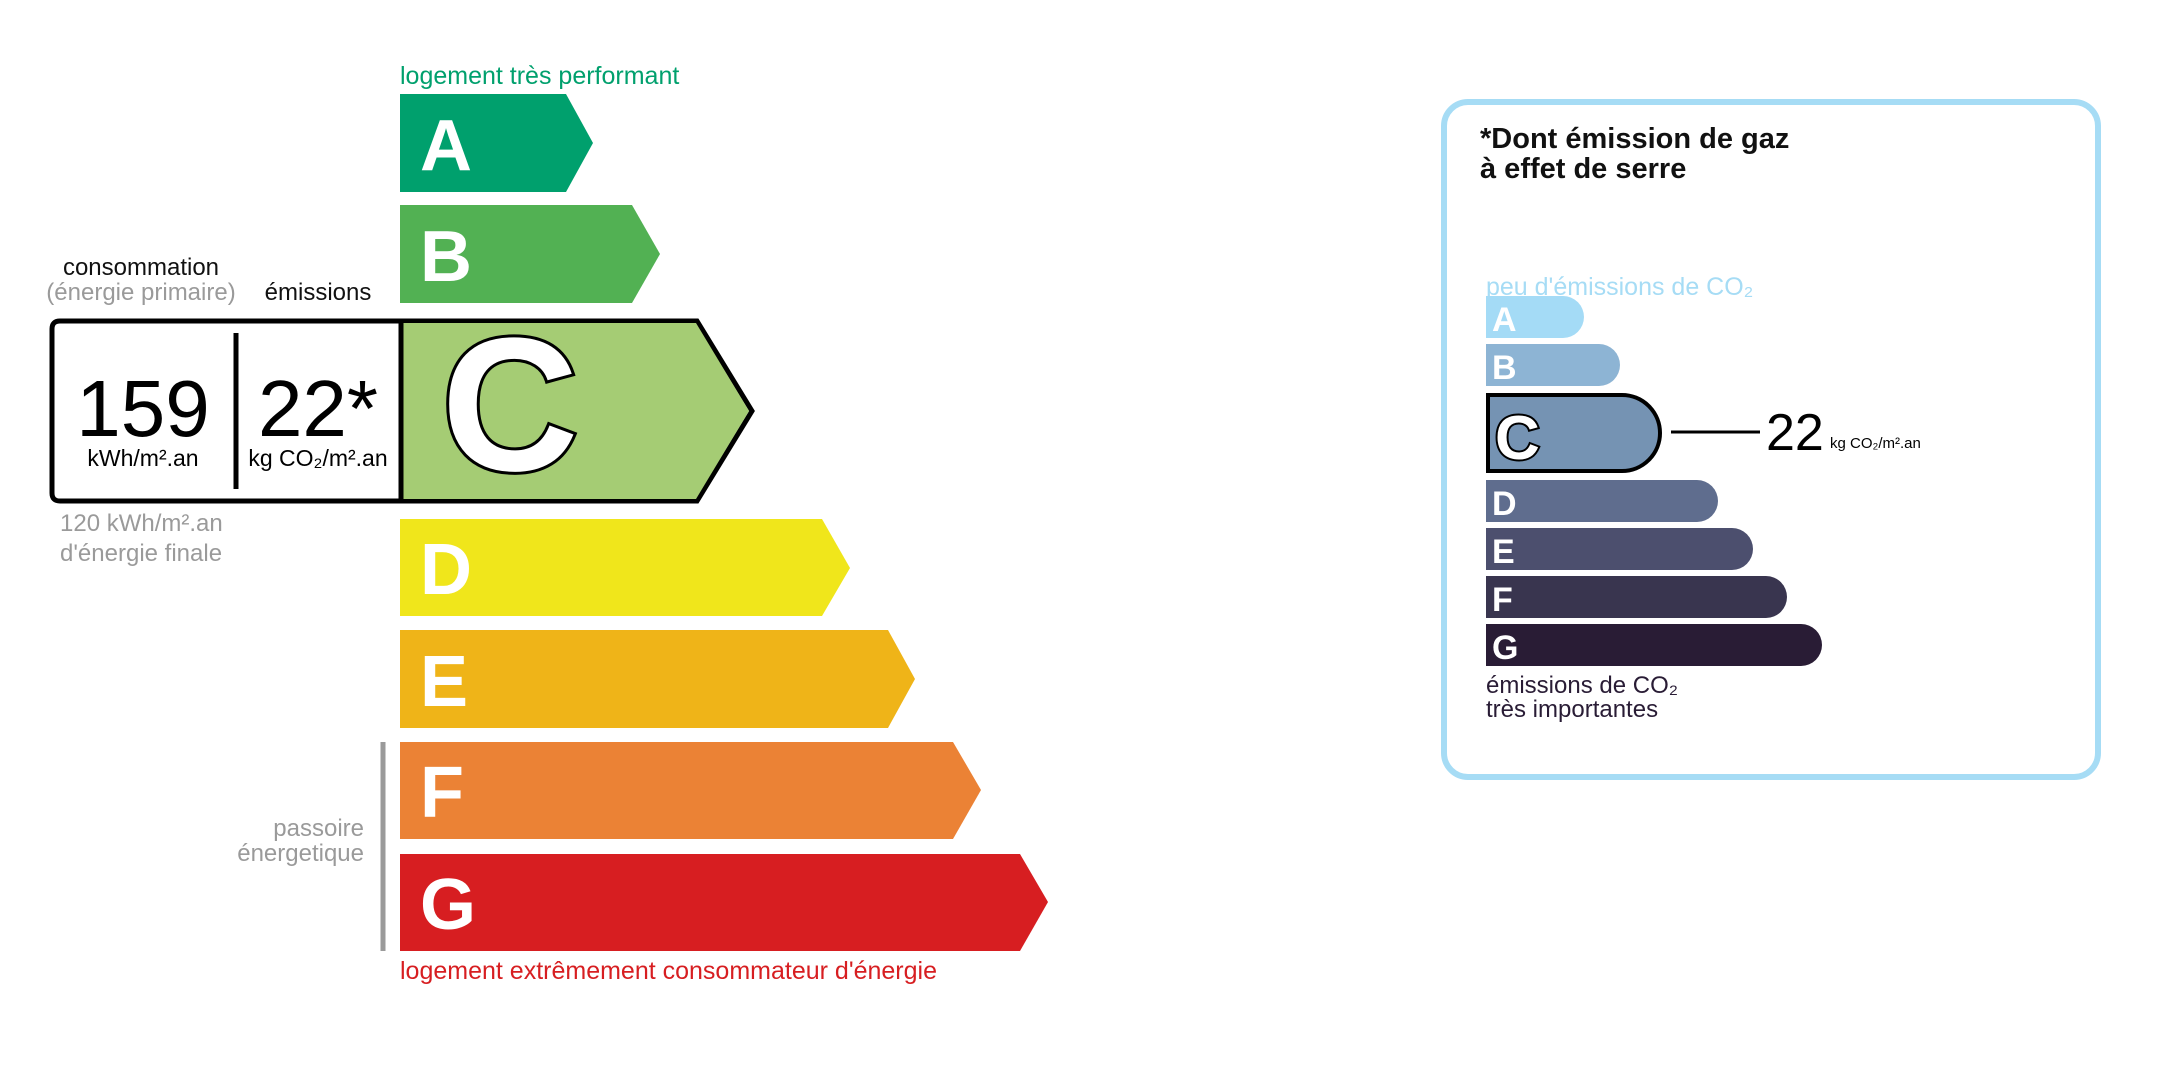  Describe the element at coordinates (1582, 685) in the screenshot. I see `ghg-bottom-label-1: émissions de CO₂` at that location.